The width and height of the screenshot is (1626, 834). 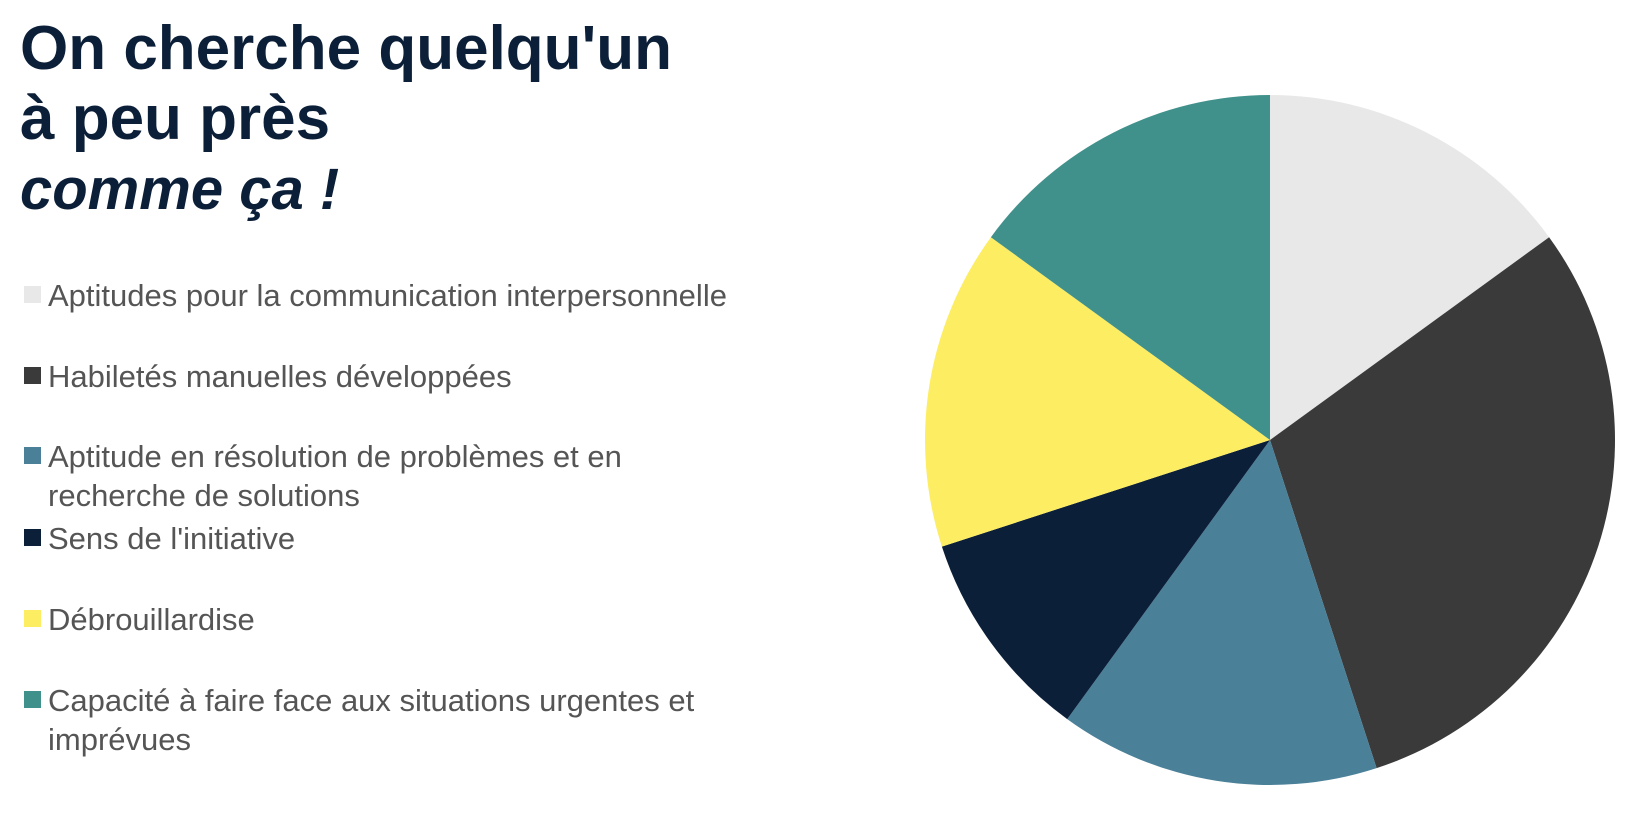 I want to click on legend-label: Habiletés manuelles développées, so click(x=280, y=376).